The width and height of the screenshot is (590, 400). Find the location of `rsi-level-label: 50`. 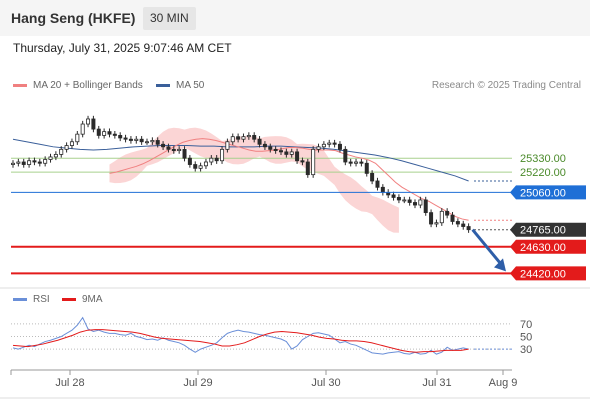

rsi-level-label: 50 is located at coordinates (526, 338).